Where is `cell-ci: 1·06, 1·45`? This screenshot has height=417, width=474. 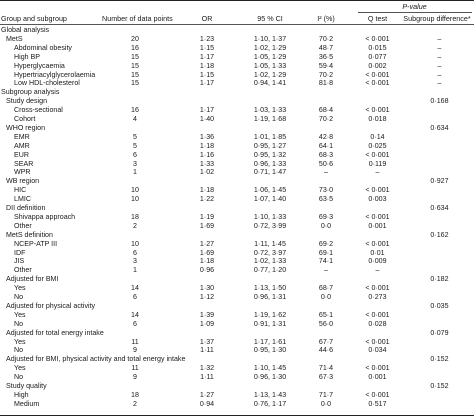
cell-ci: 1·06, 1·45 is located at coordinates (270, 190).